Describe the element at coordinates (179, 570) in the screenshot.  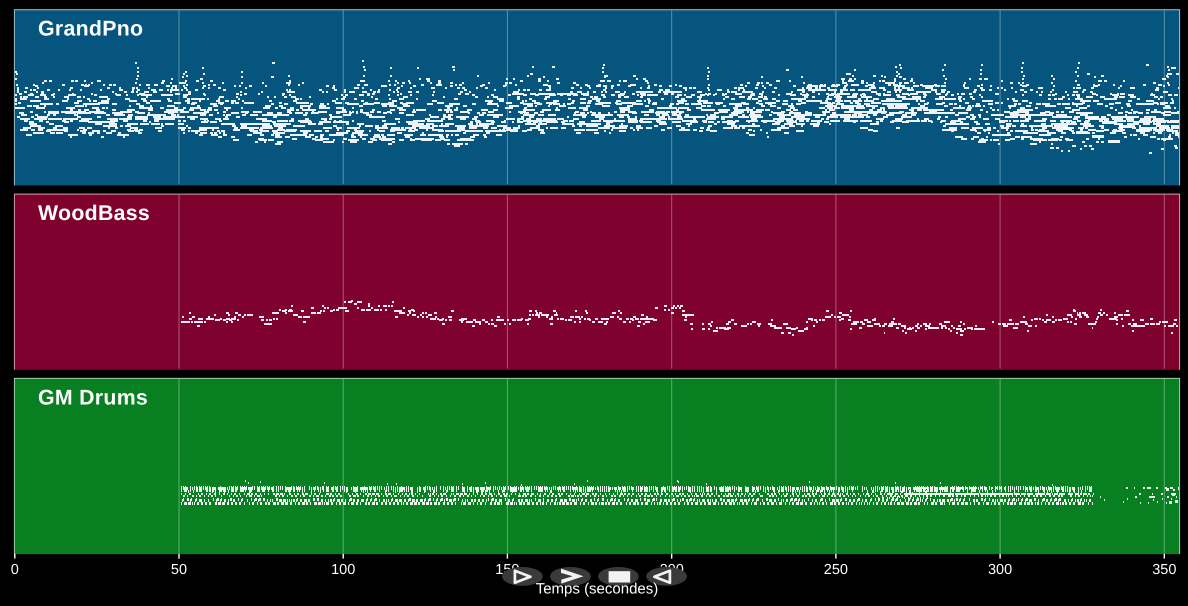
I see `svg-text: 50` at that location.